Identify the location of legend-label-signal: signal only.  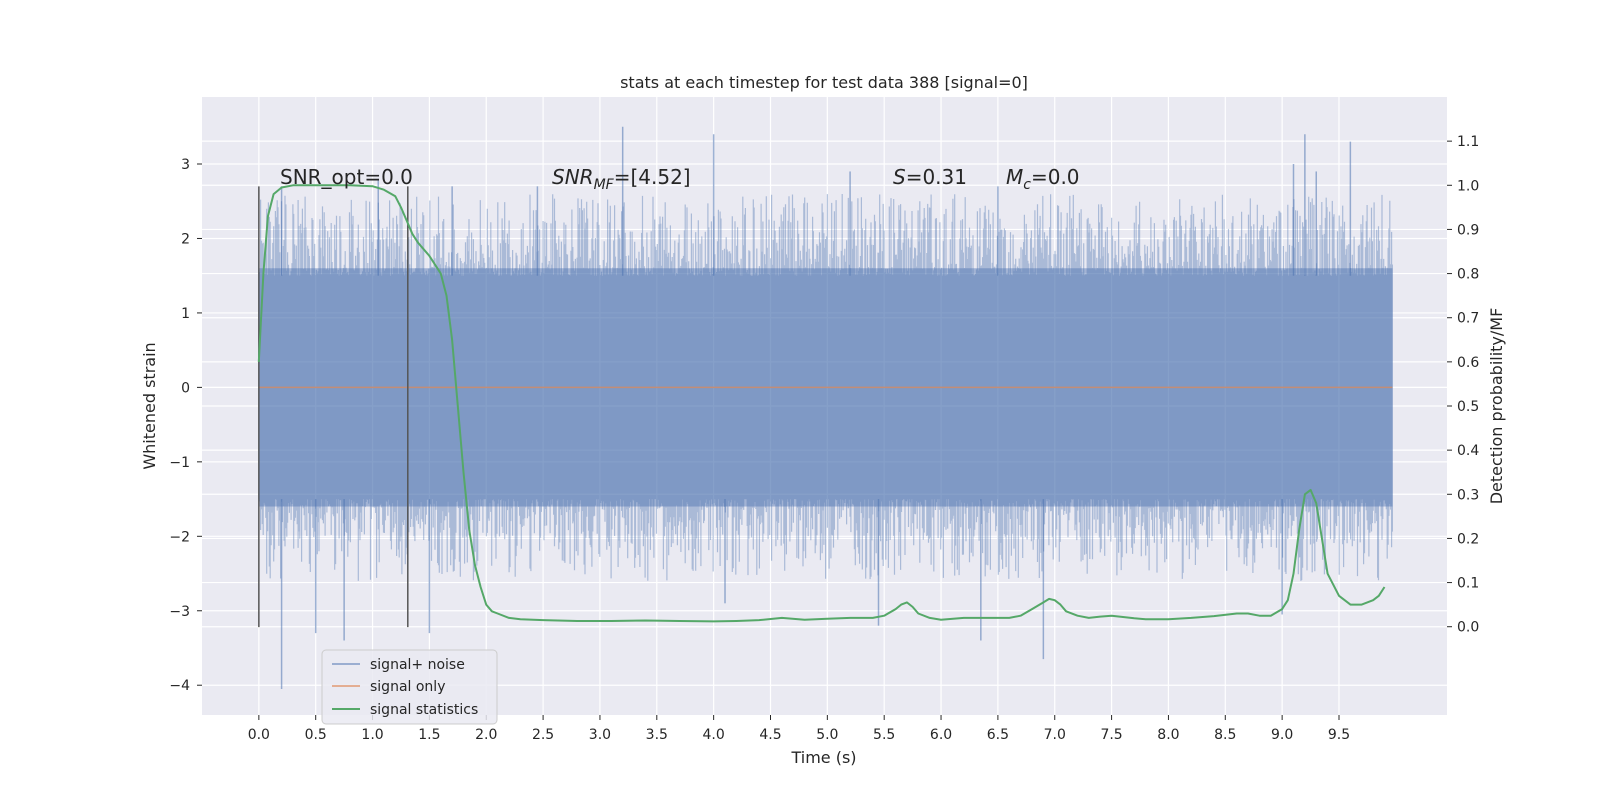
(407, 687).